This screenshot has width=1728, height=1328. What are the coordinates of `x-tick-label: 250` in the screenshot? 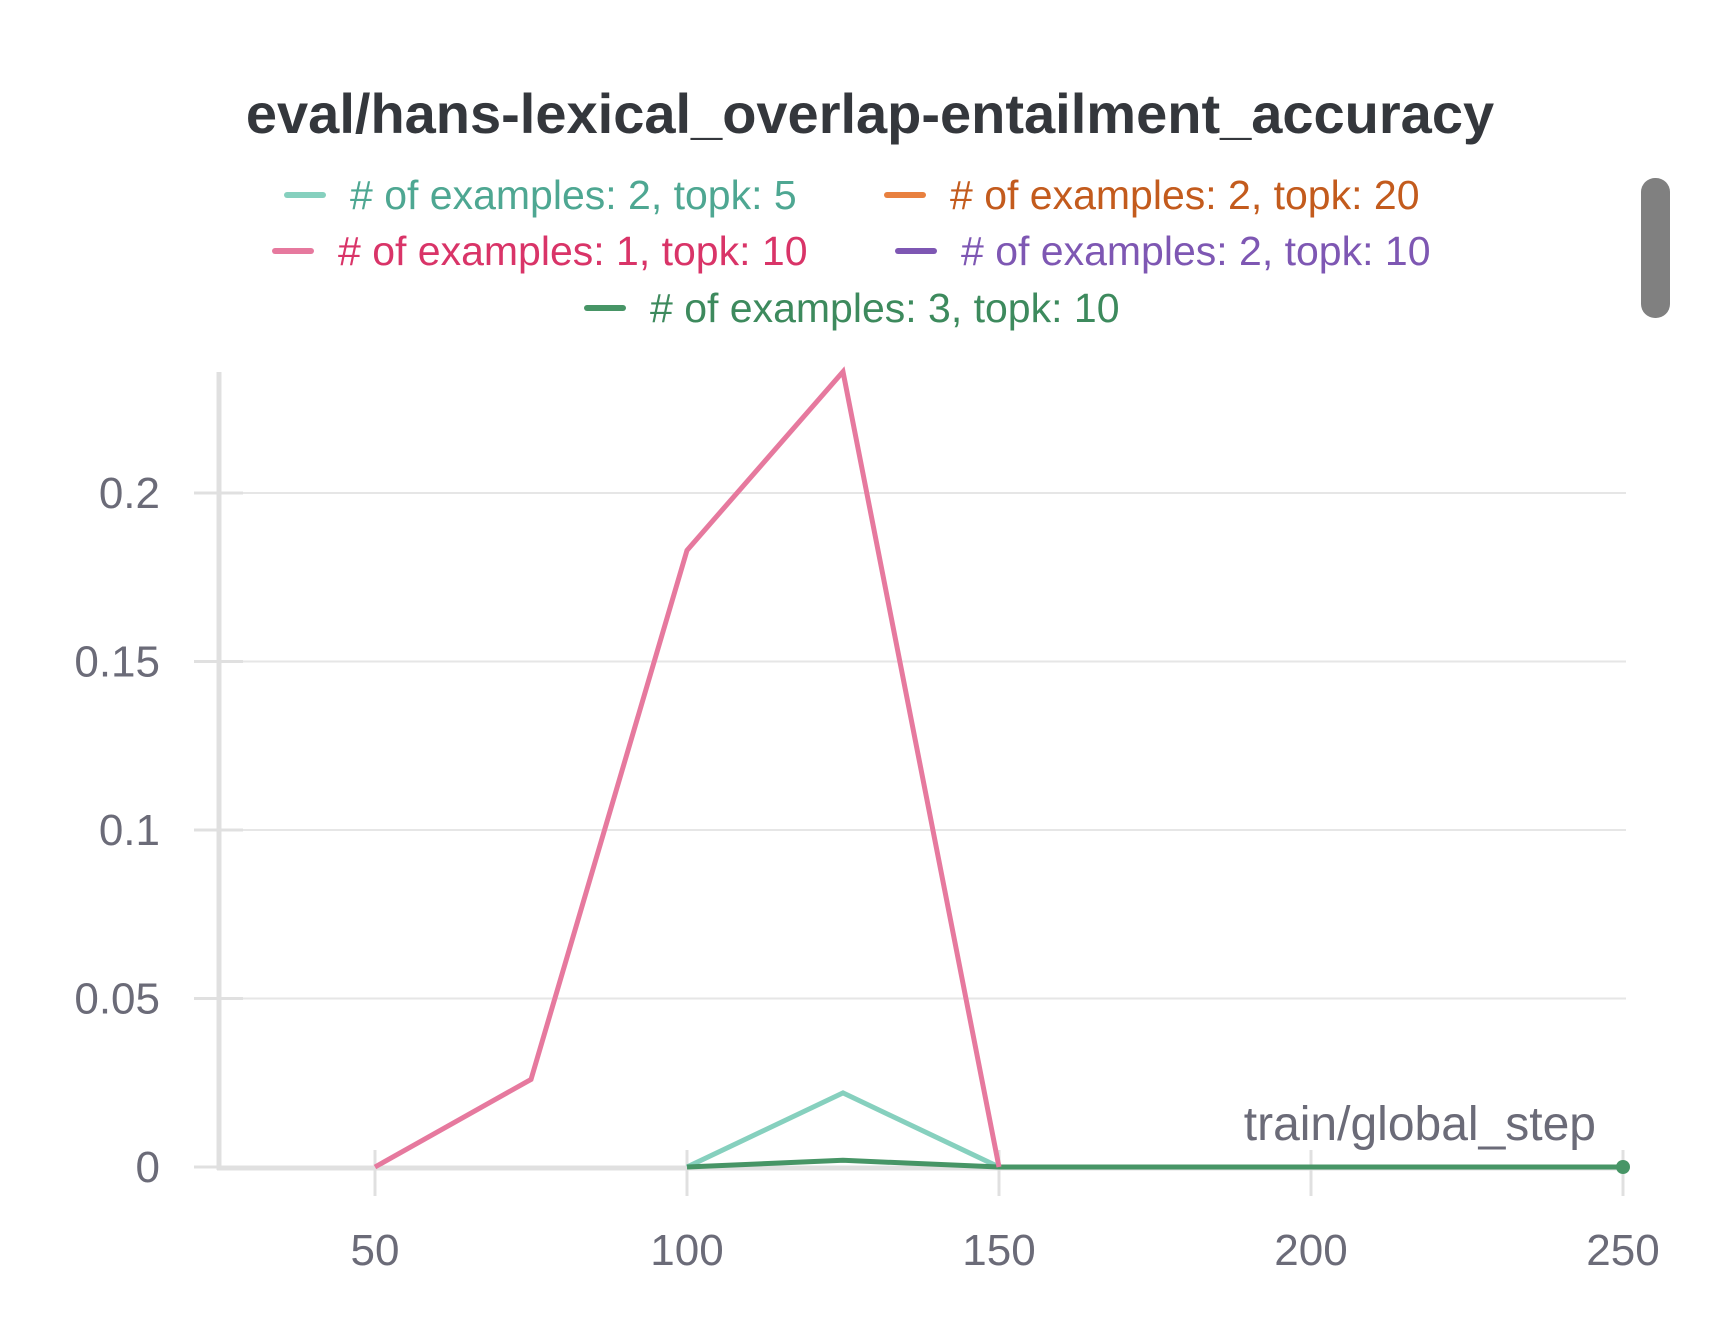 It's located at (1622, 1250).